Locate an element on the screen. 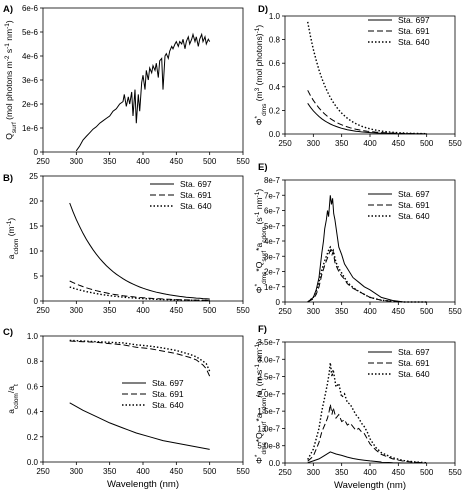 The image size is (474, 500). y-axis-label: Qsurf (mol photons m-2 s-1 nm-1) is located at coordinates (11, 80).